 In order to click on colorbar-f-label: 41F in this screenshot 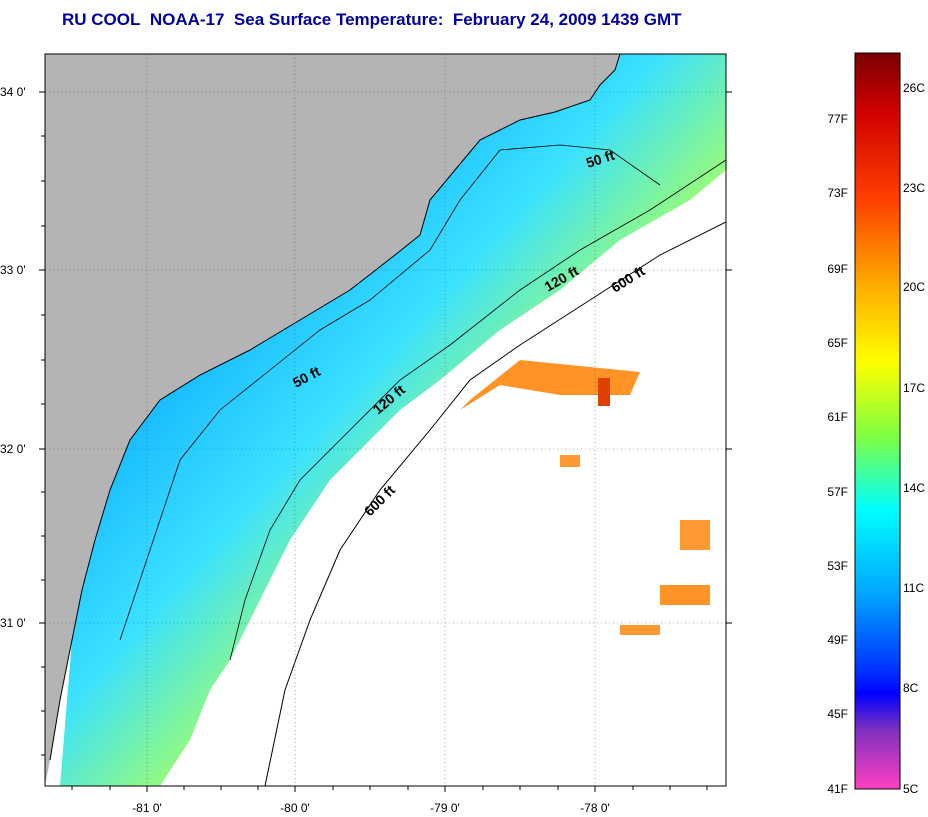, I will do `click(837, 789)`.